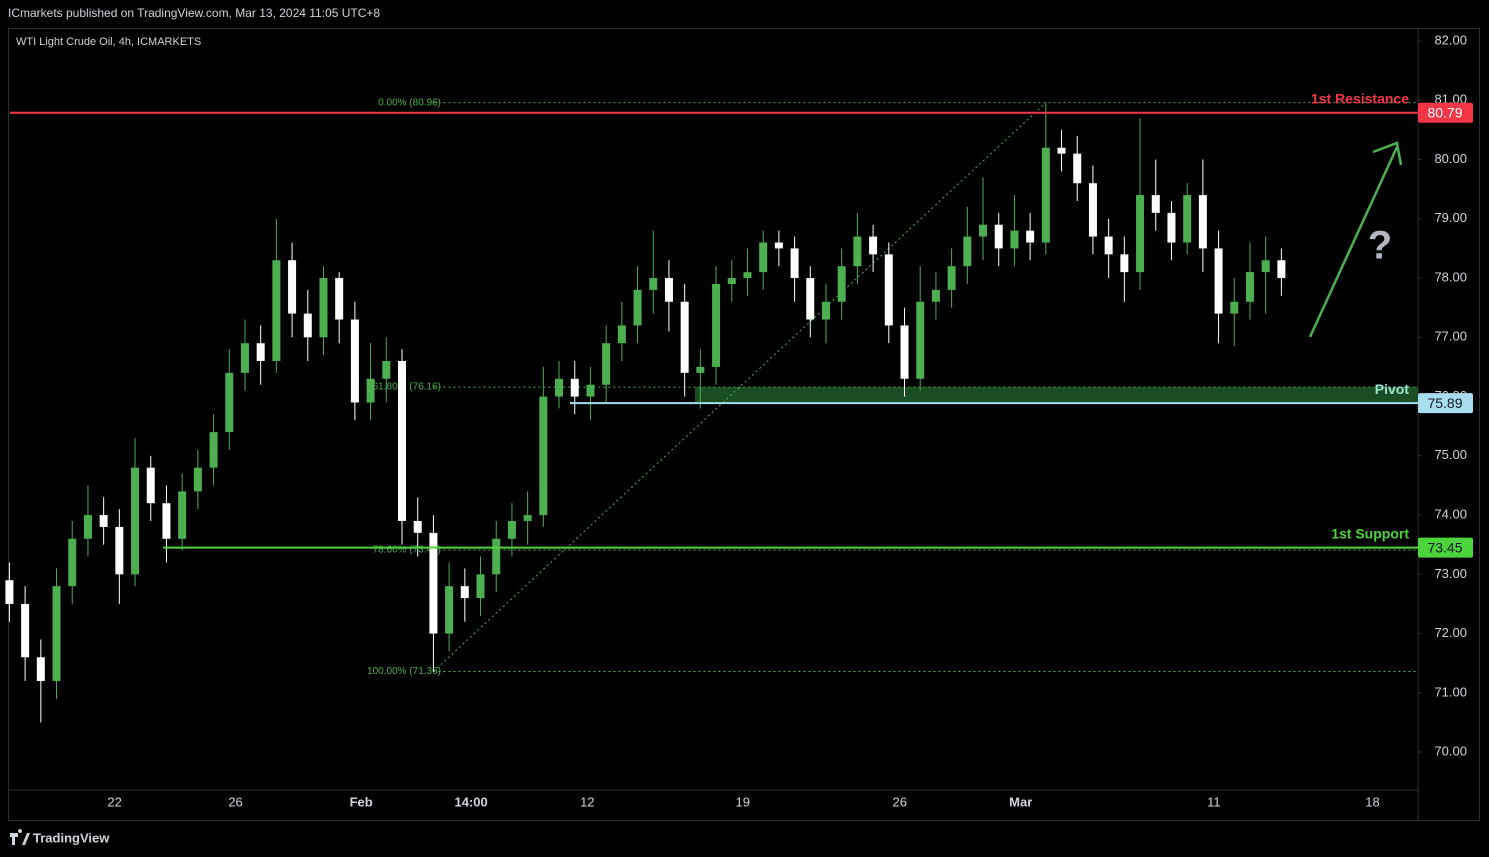 The width and height of the screenshot is (1489, 857). What do you see at coordinates (1450, 751) in the screenshot?
I see `y-tick-label: 70.00` at bounding box center [1450, 751].